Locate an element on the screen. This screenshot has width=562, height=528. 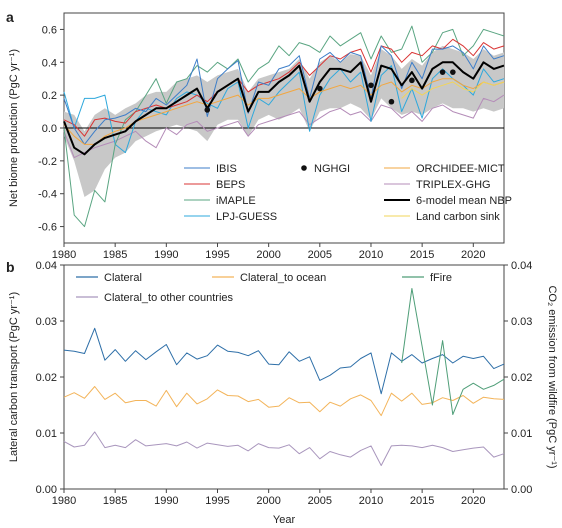
series-line-triplex-ghg is located at coordinates (284, 126).